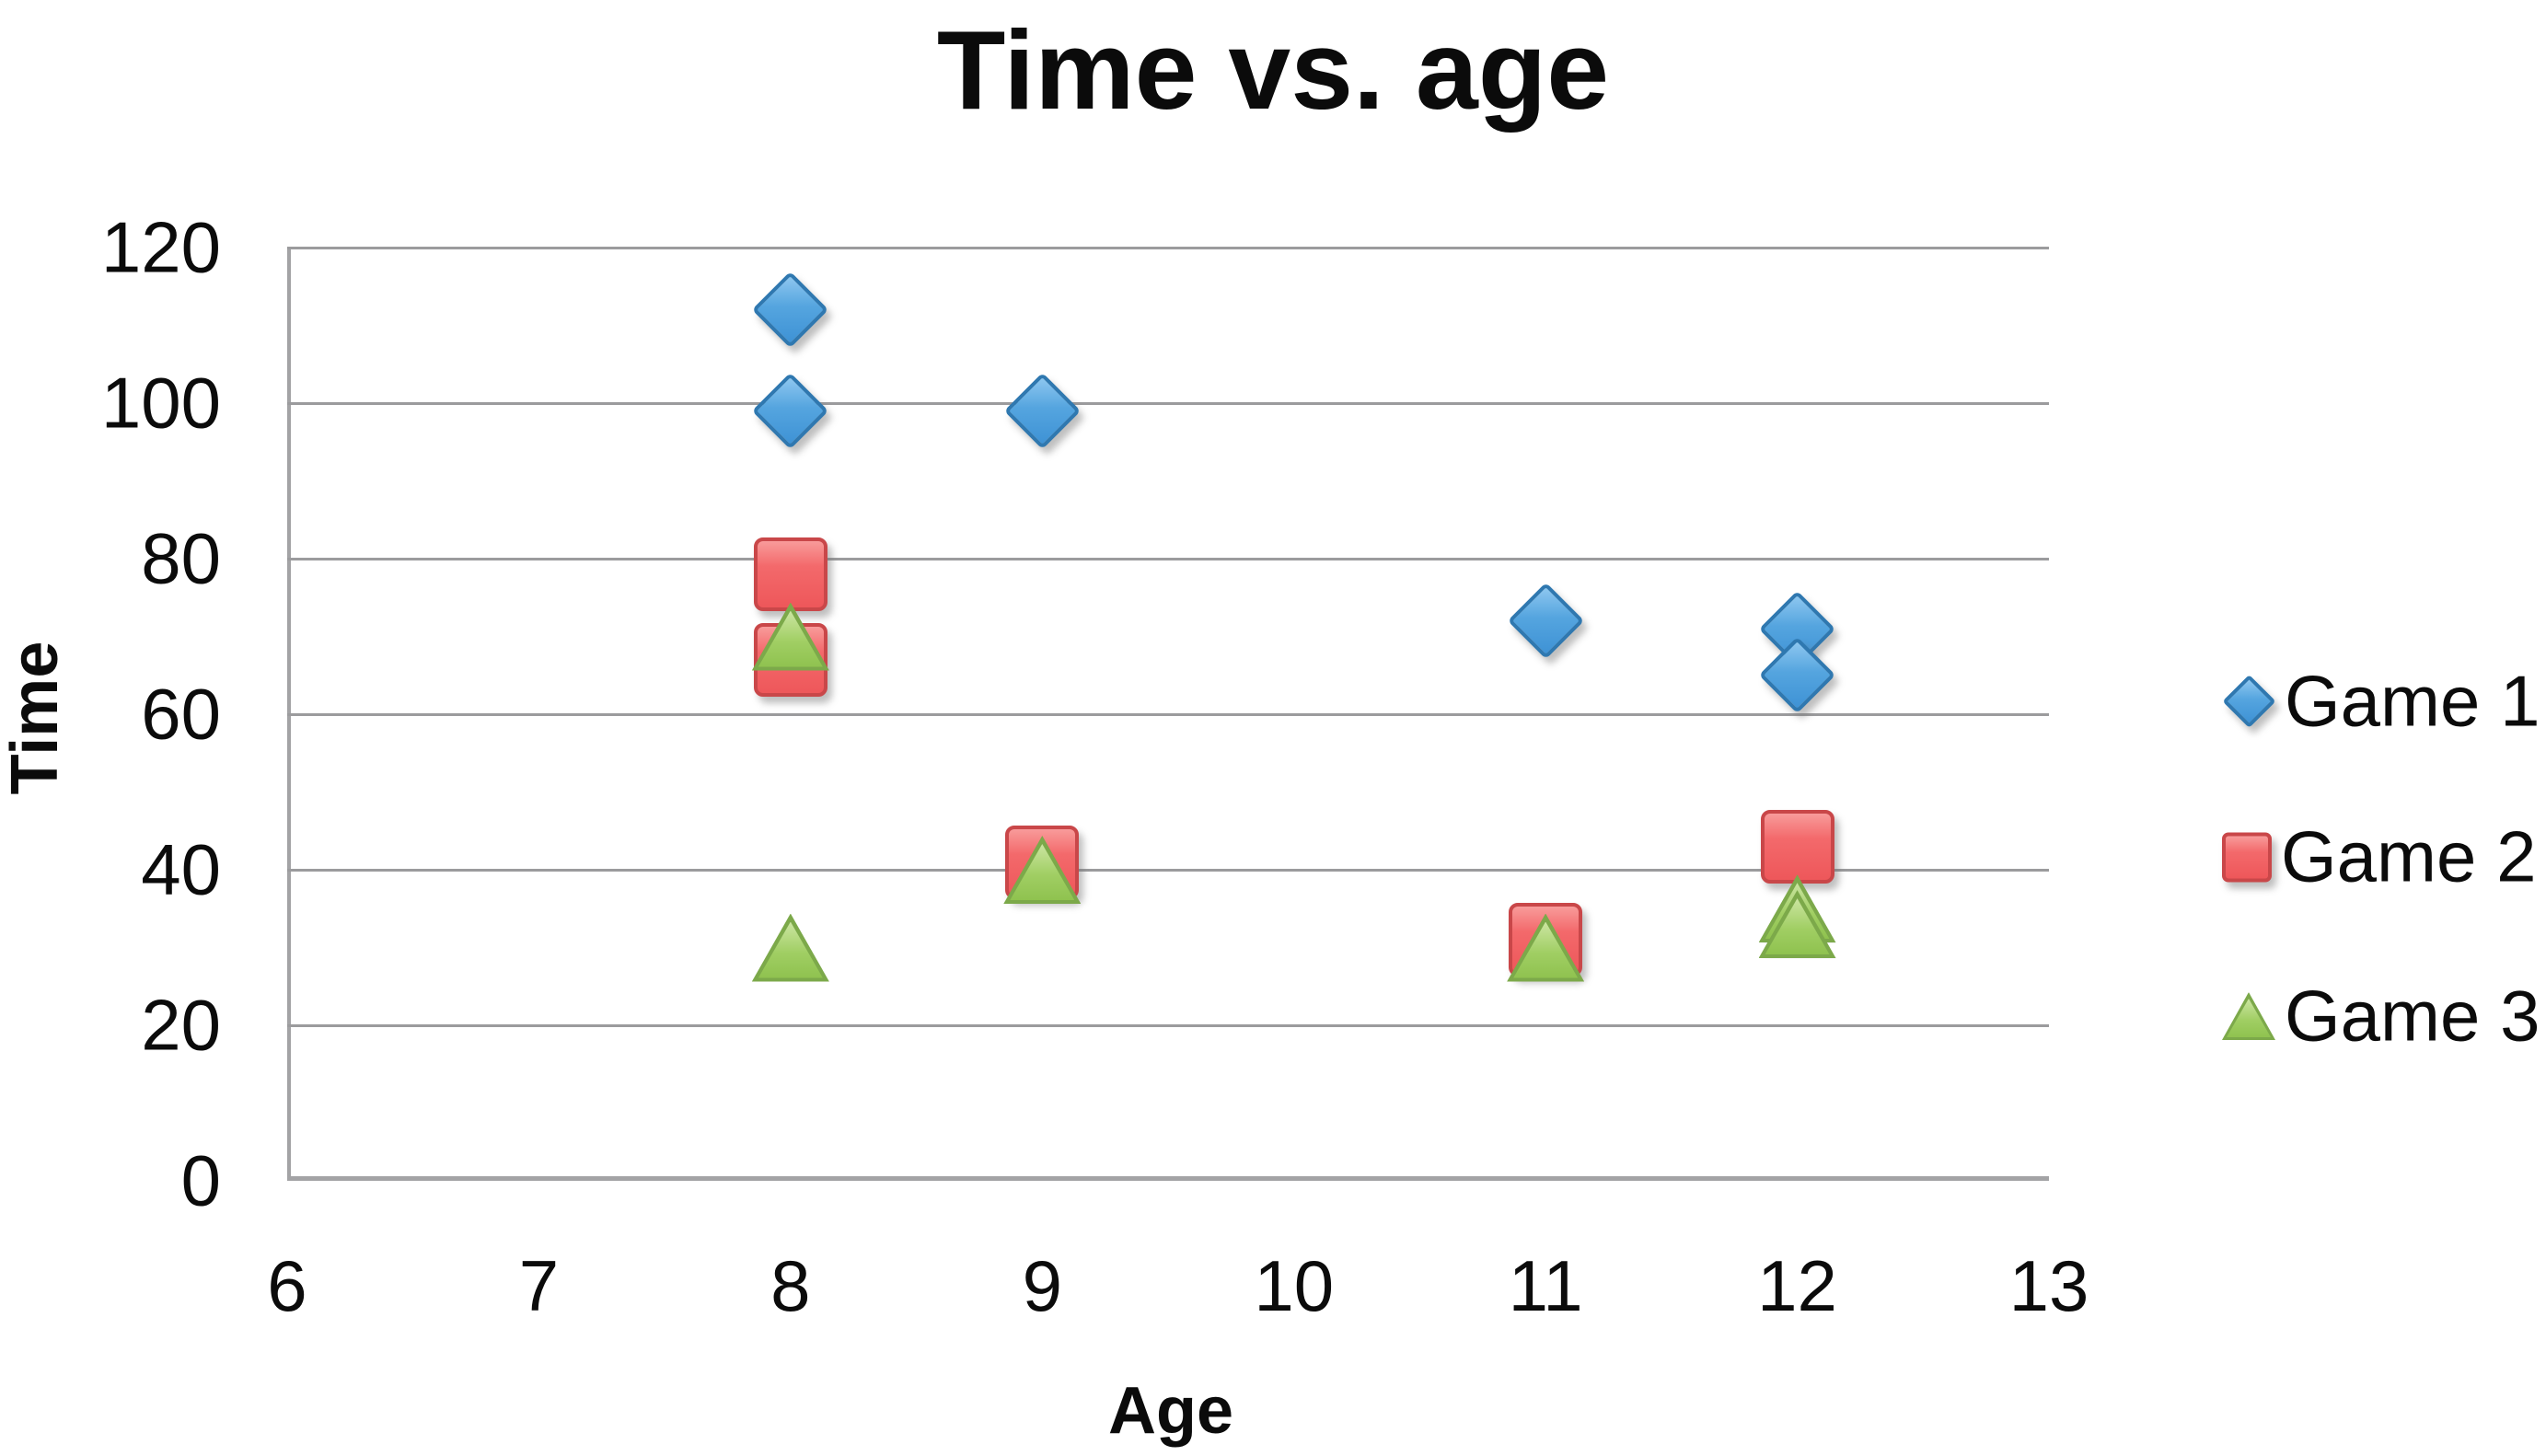 This screenshot has height=1456, width=2546. Describe the element at coordinates (181, 558) in the screenshot. I see `y-tick-label-80: 80` at that location.